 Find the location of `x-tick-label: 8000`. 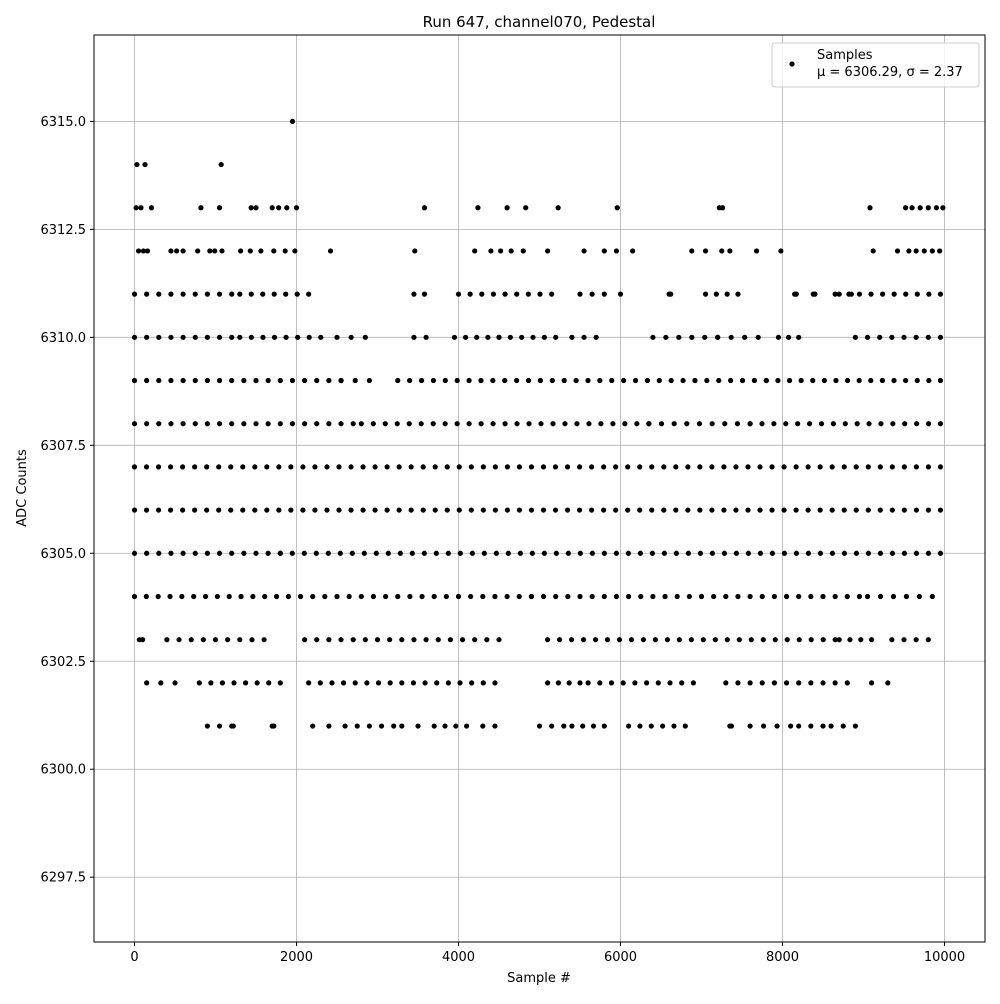

x-tick-label: 8000 is located at coordinates (782, 957).